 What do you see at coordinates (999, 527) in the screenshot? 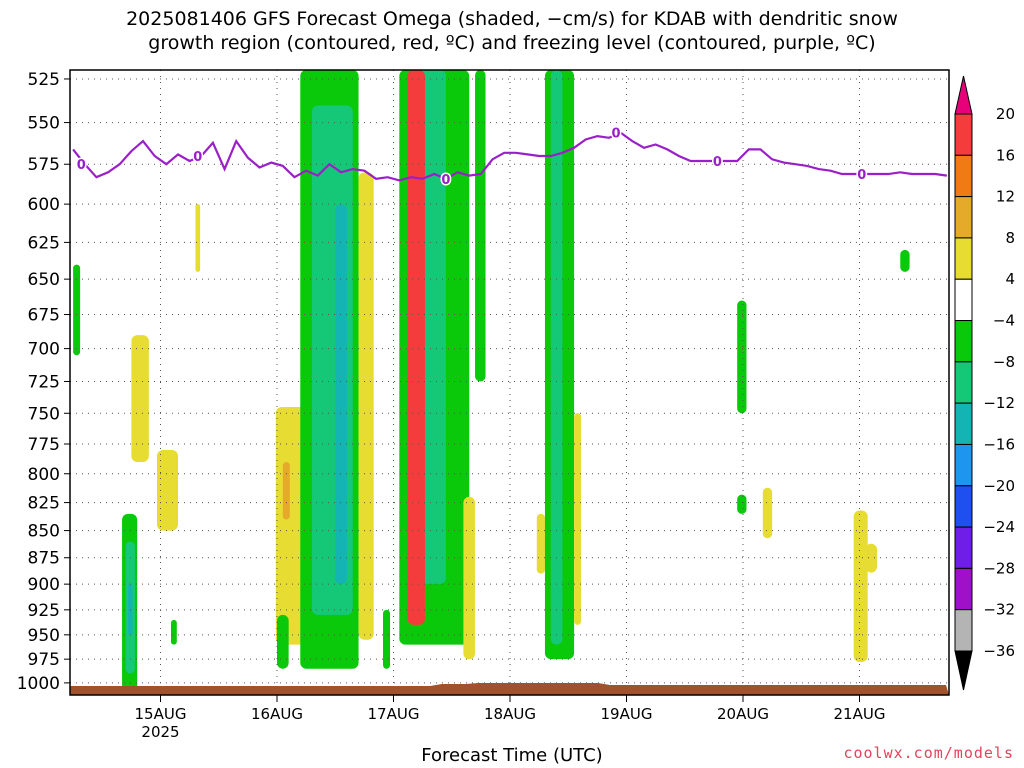
I see `colorbar-label-10: −24` at bounding box center [999, 527].